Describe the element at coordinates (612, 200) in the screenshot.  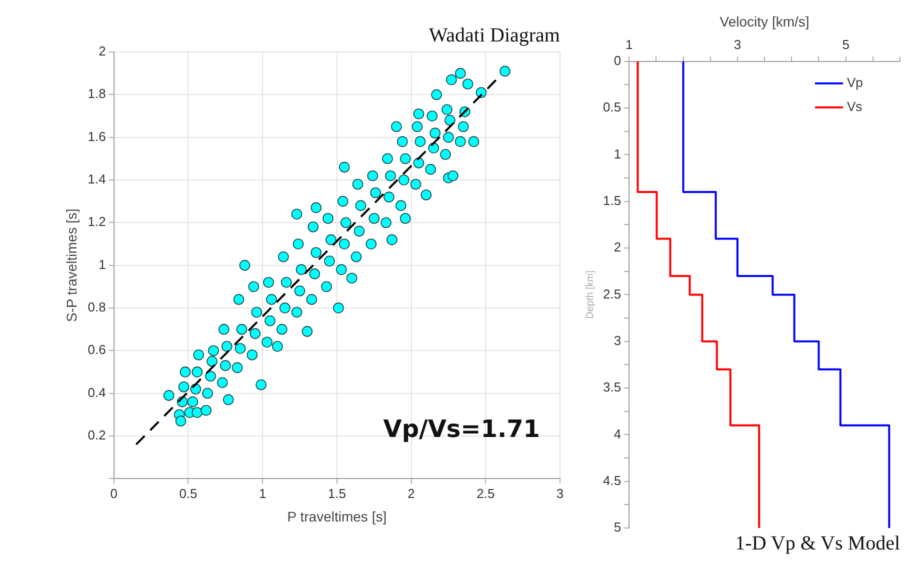
I see `y-tick-label: 1.5` at that location.